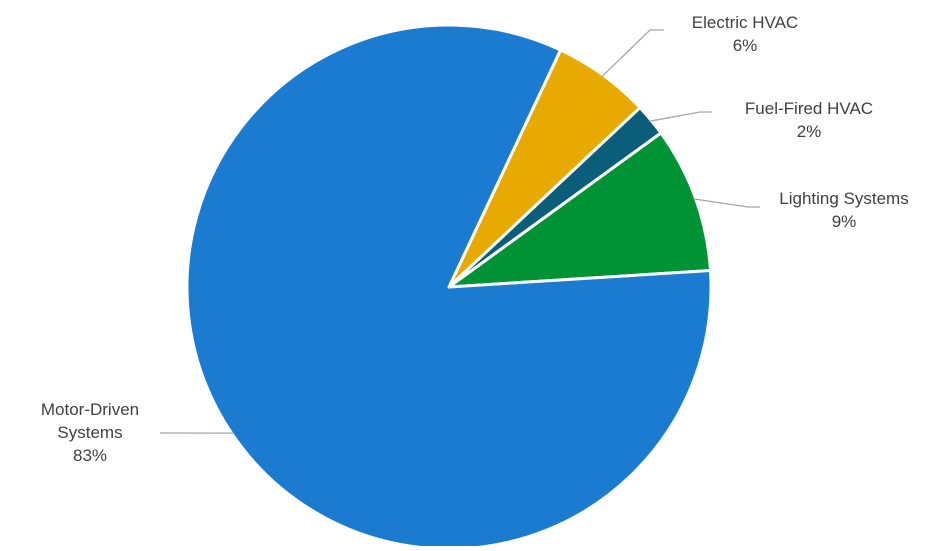 The image size is (936, 551). What do you see at coordinates (844, 198) in the screenshot?
I see `label-lighting-systems-name: Lighting Systems` at bounding box center [844, 198].